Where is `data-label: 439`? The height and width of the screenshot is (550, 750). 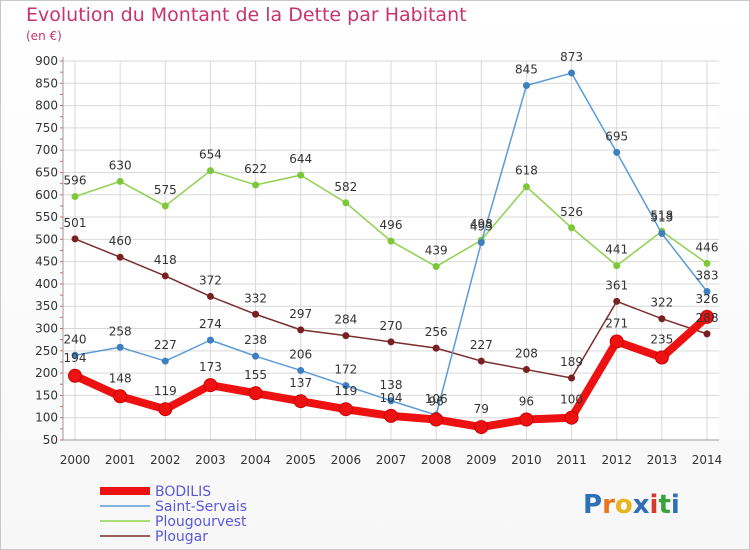 data-label: 439 is located at coordinates (436, 251).